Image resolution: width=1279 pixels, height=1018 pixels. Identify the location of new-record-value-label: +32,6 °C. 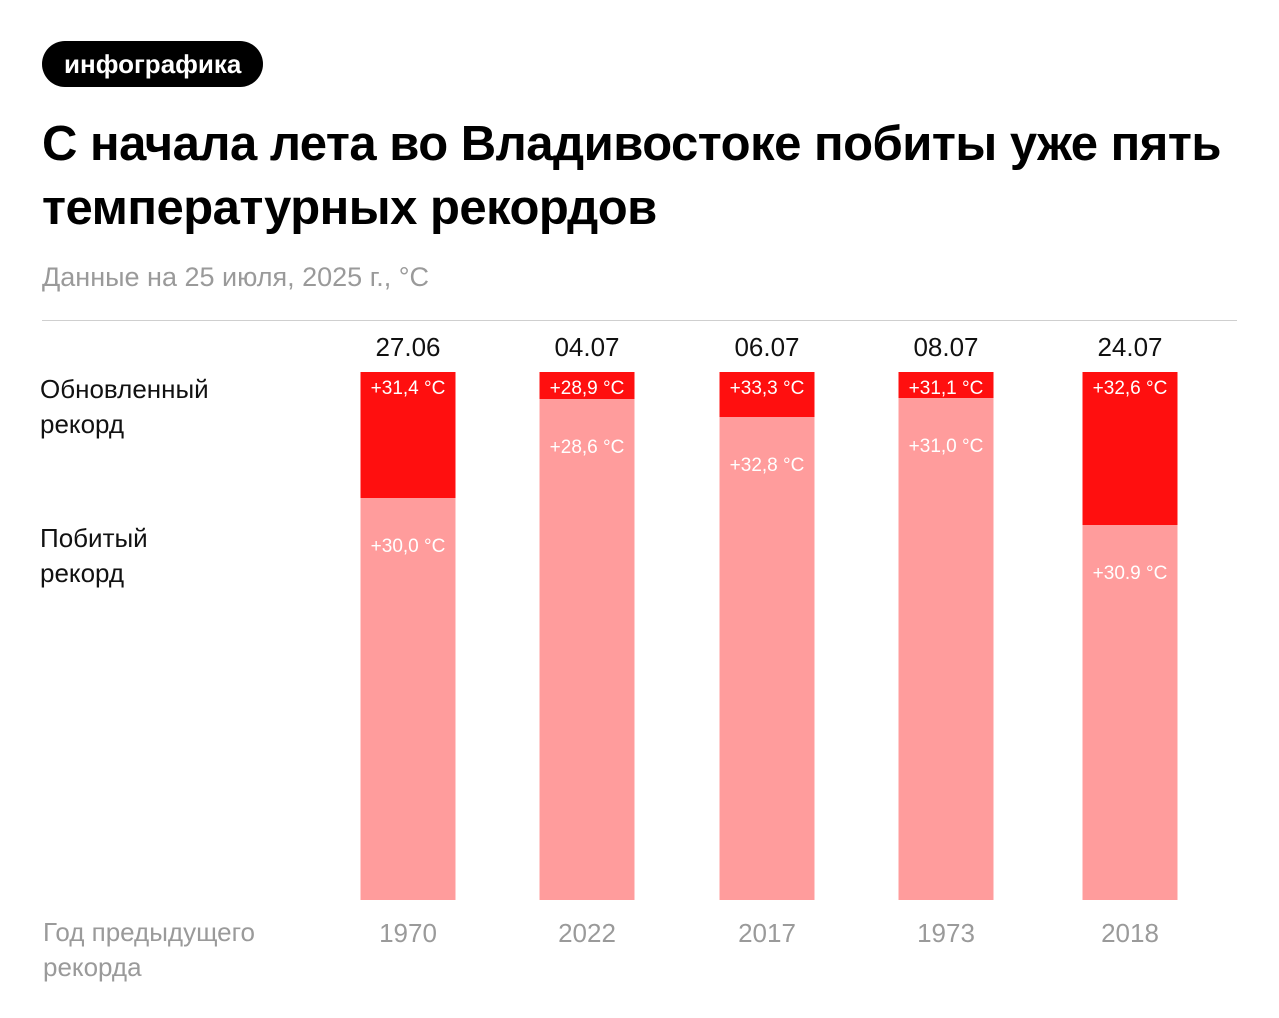
(1130, 388).